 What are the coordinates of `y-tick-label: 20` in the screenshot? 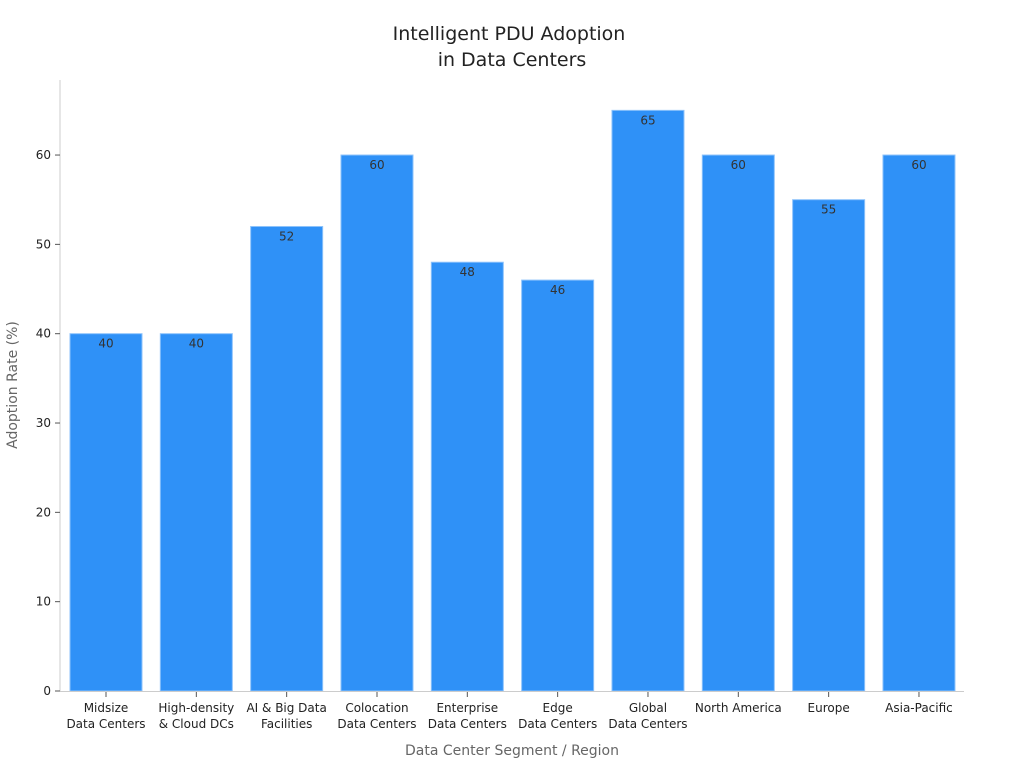 It's located at (43, 512).